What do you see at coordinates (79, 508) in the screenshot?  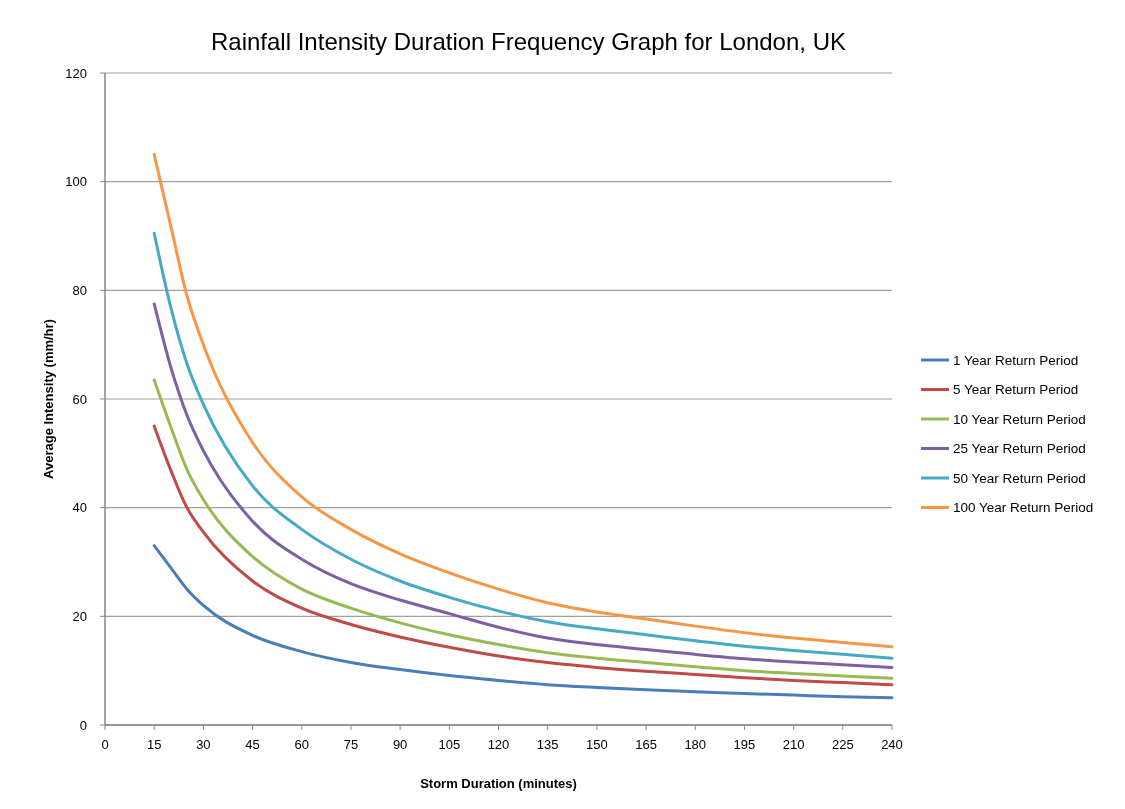 I see `y-tick-label: 40` at bounding box center [79, 508].